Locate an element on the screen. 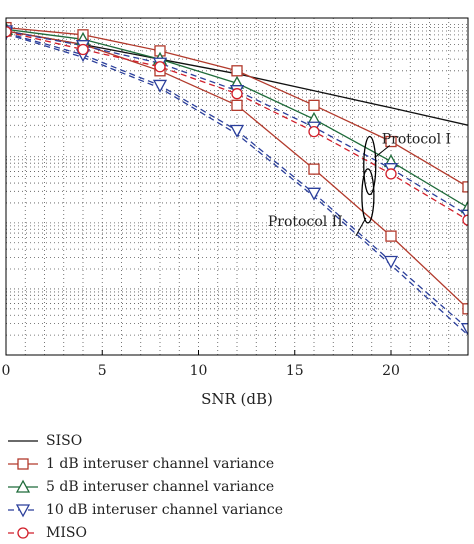 The image size is (474, 544). x-tick-label: 20 is located at coordinates (391, 371).